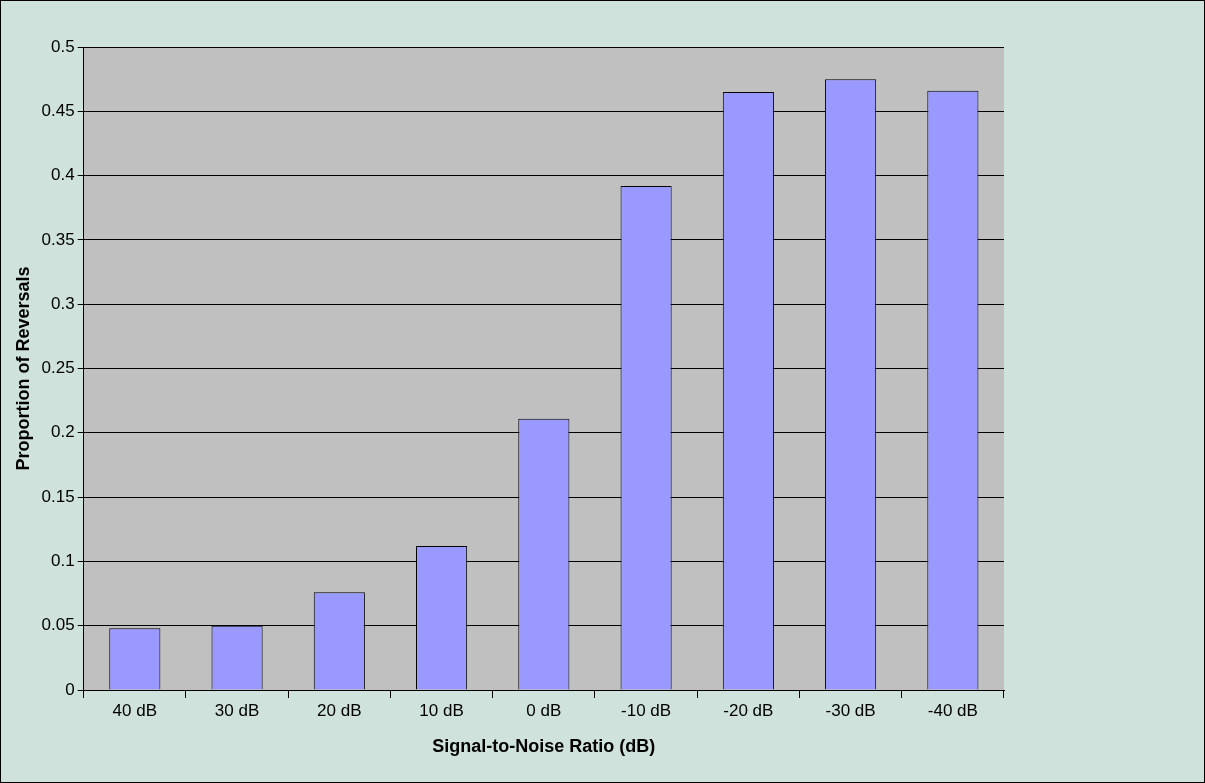 This screenshot has height=783, width=1205. What do you see at coordinates (544, 710) in the screenshot?
I see `x-tick-label: 0 dB` at bounding box center [544, 710].